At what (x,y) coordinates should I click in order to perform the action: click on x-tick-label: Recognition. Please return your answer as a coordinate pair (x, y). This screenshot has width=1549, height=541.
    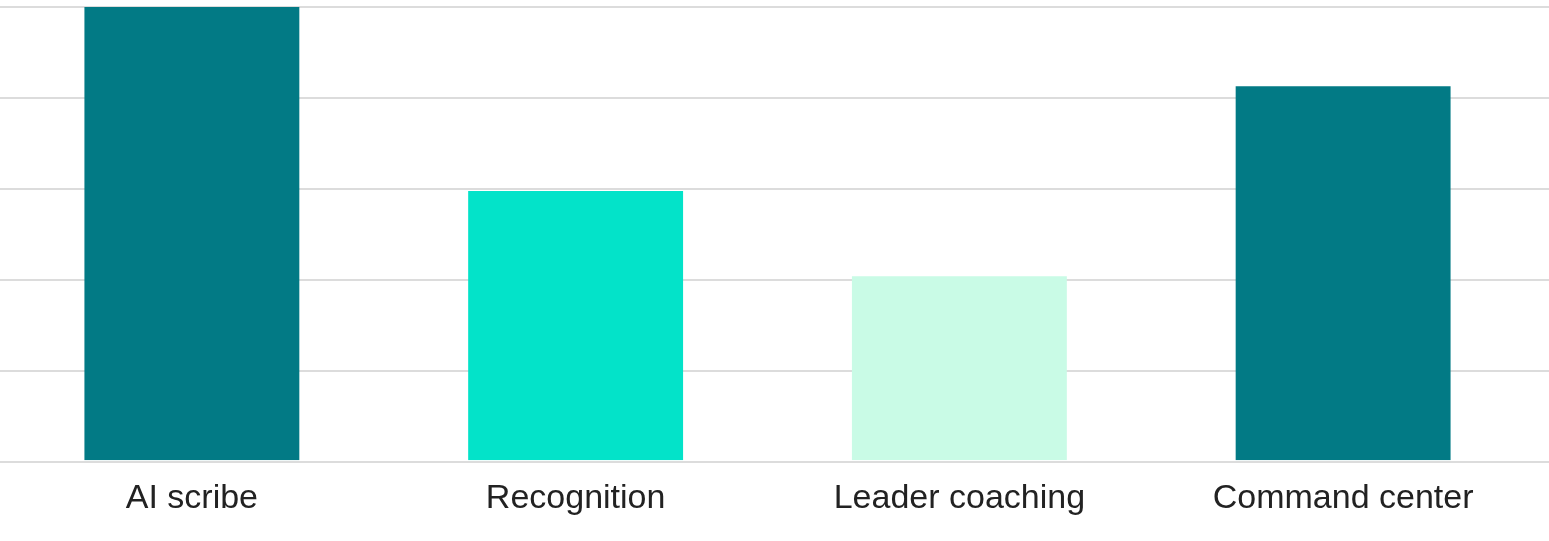
    Looking at the image, I should click on (575, 495).